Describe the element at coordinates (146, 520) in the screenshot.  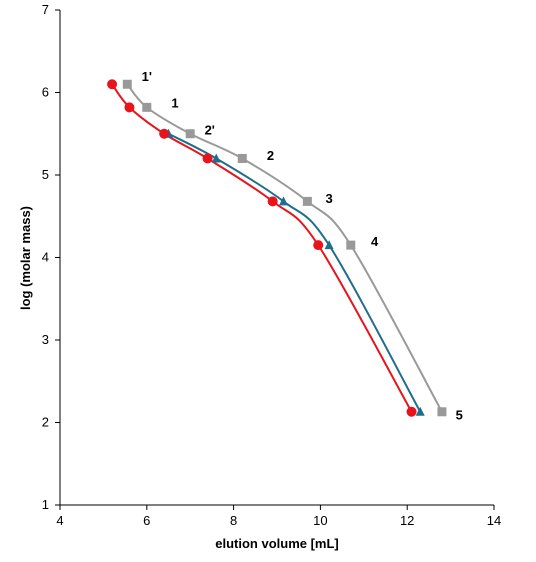
I see `x-tick-label: 6` at that location.